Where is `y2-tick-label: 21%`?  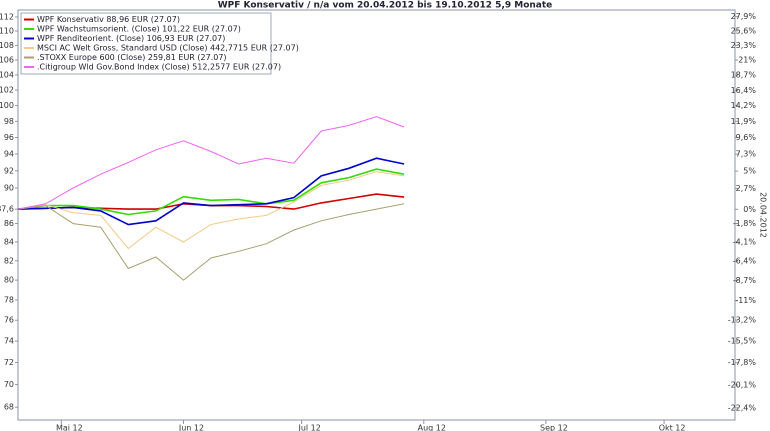 y2-tick-label: 21% is located at coordinates (747, 60).